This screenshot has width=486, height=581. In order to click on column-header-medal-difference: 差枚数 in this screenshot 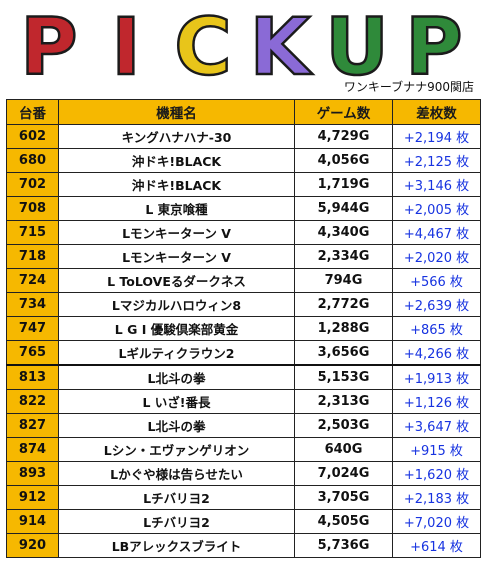, I will do `click(436, 112)`.